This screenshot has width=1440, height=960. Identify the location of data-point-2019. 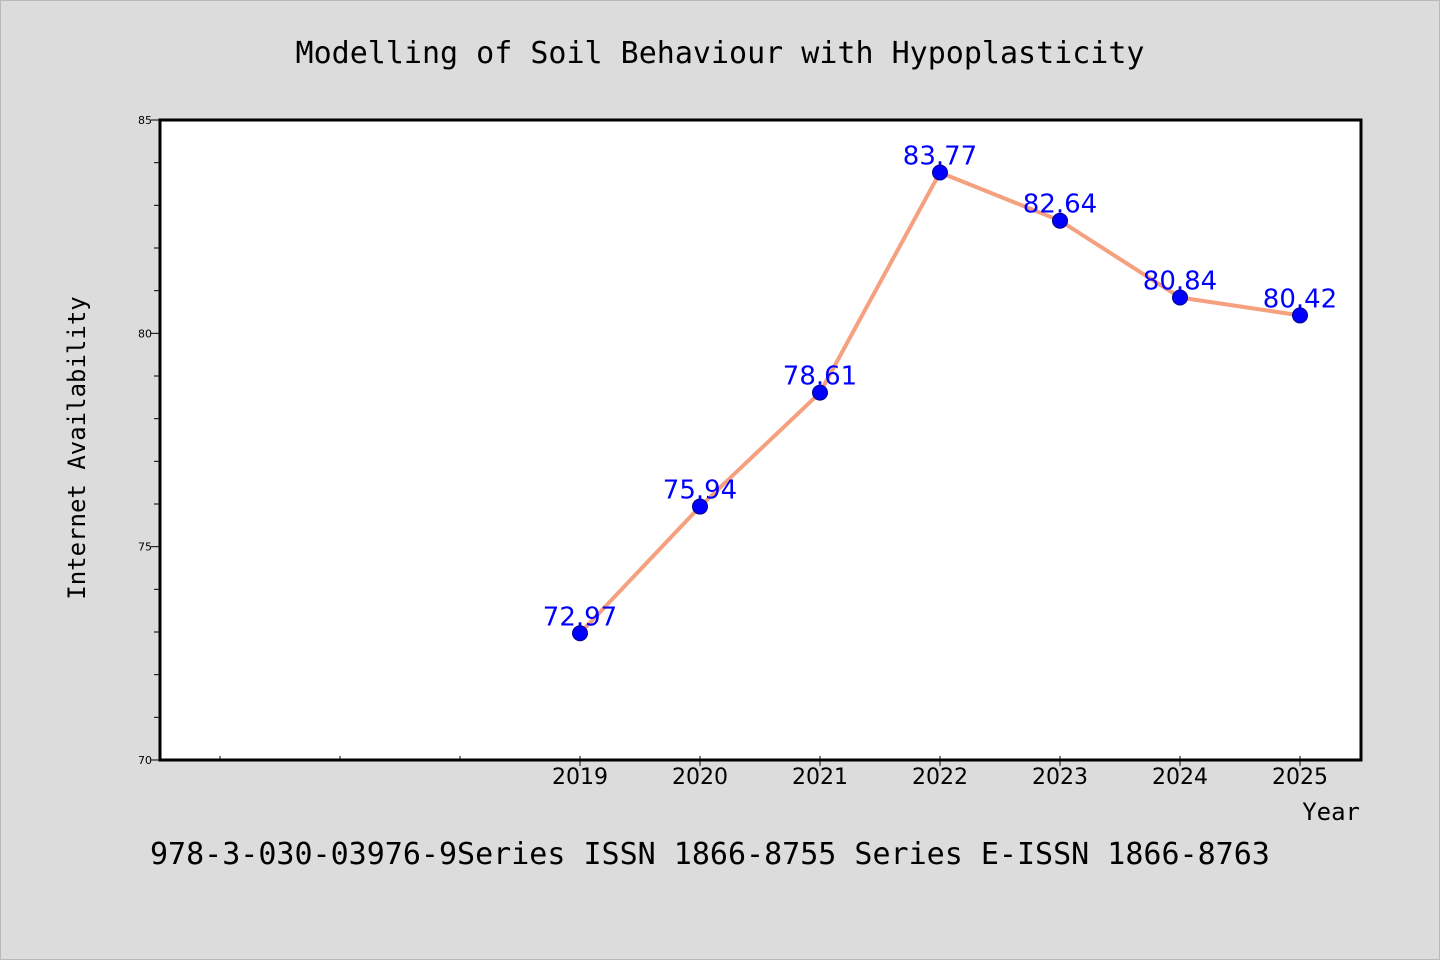
(580, 633).